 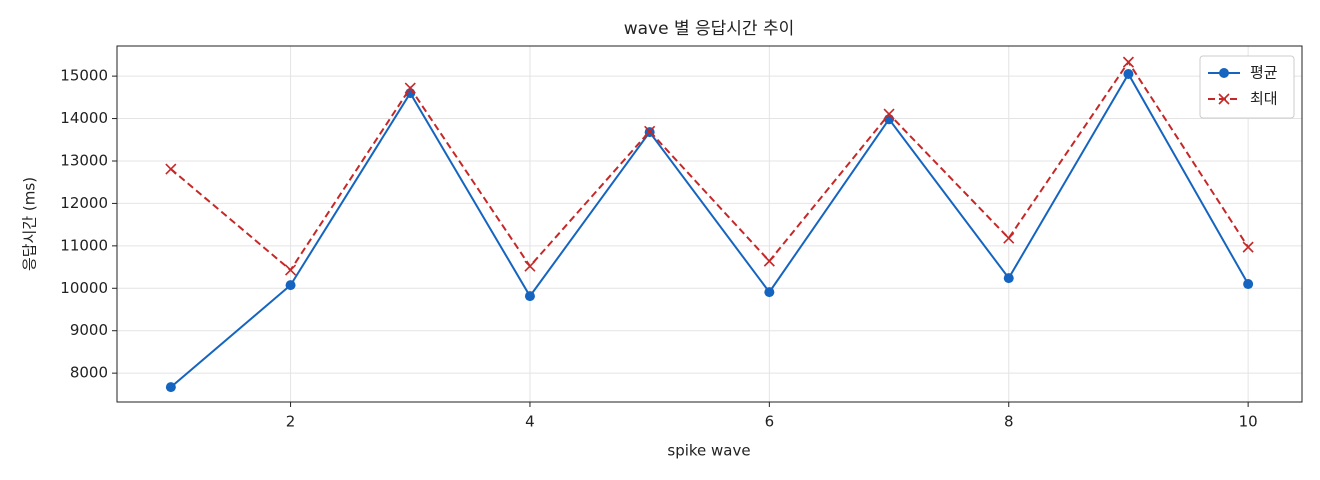 I want to click on y-tick-label: 15000, so click(x=84, y=76).